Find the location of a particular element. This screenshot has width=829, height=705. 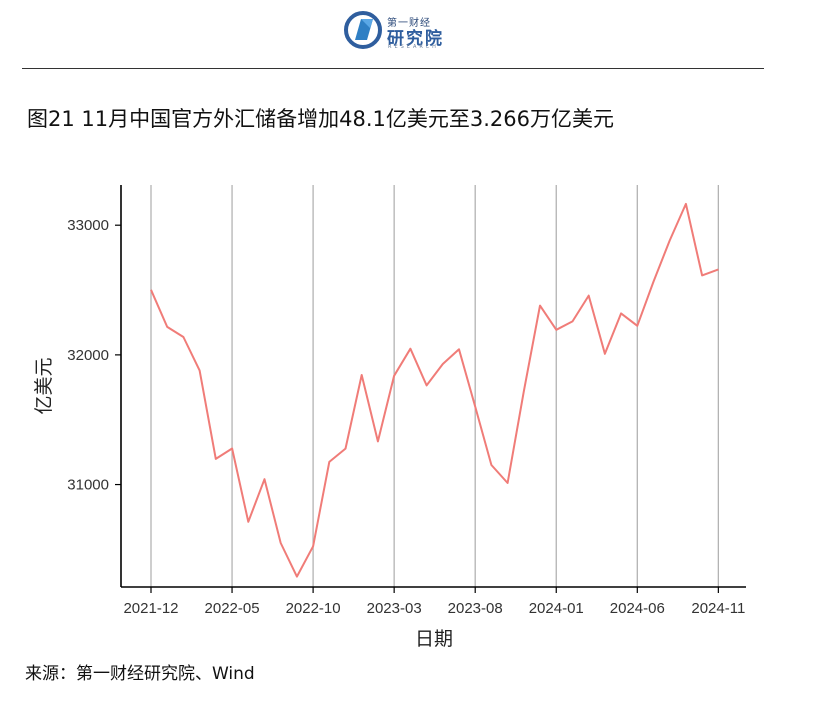

header-divider is located at coordinates (393, 68).